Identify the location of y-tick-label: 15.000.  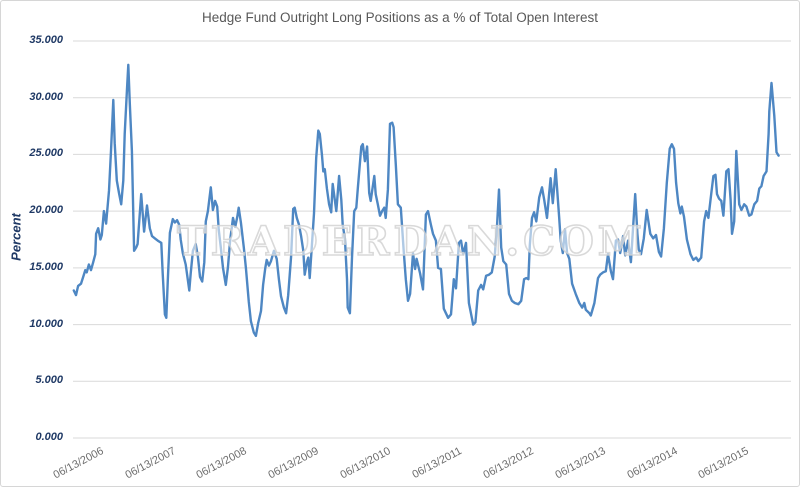
(46, 266).